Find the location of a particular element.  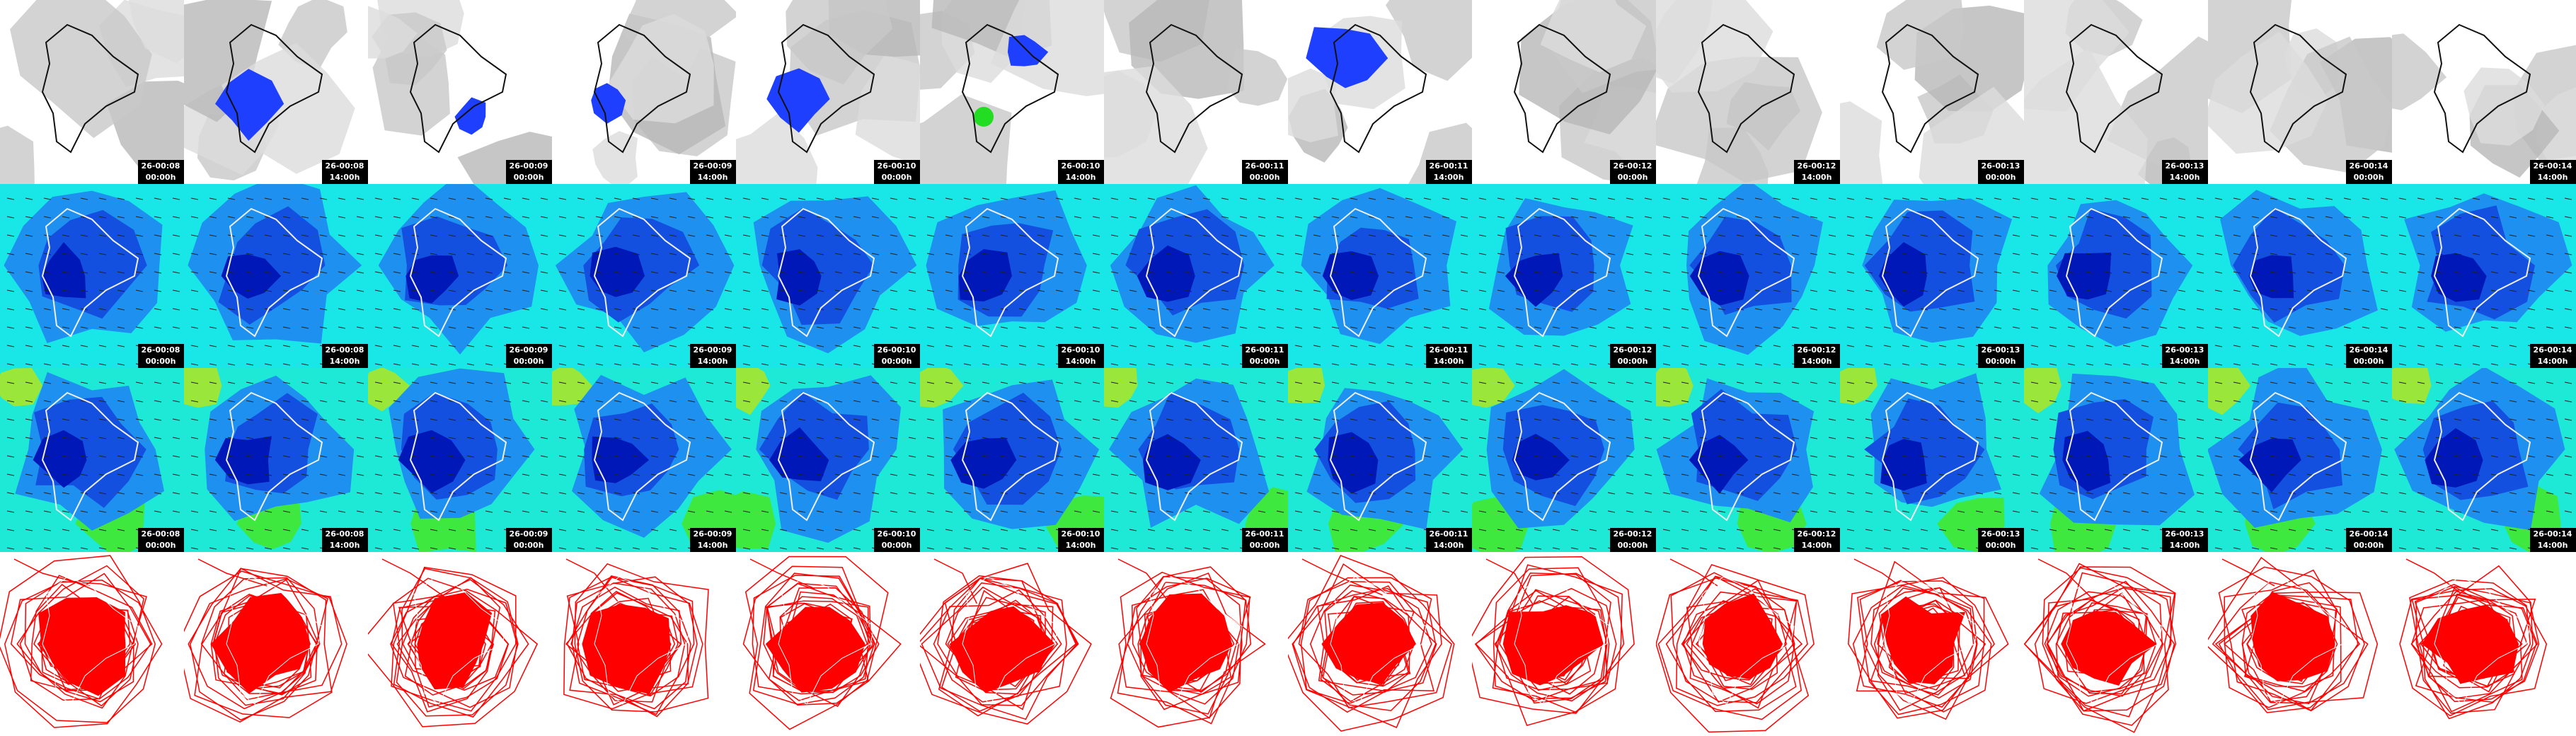

date-label: 26-00:10 is located at coordinates (1081, 534).